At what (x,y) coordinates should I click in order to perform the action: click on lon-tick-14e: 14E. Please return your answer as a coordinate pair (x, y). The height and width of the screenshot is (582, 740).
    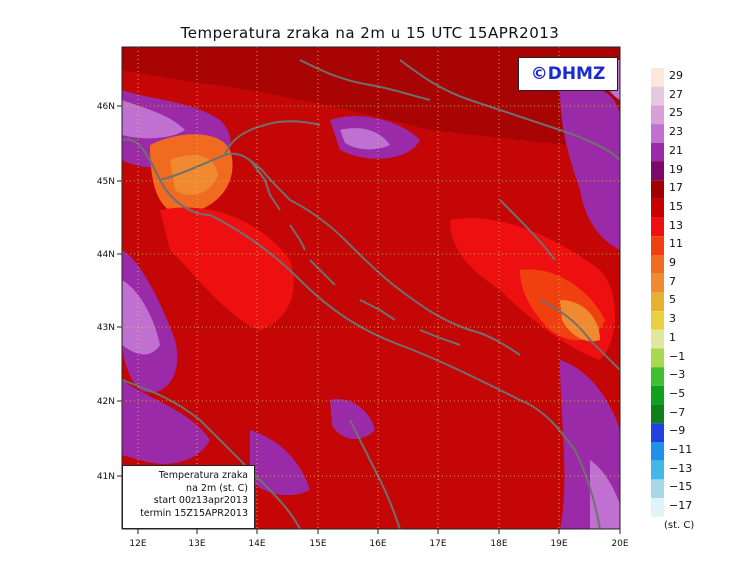
    Looking at the image, I should click on (256, 544).